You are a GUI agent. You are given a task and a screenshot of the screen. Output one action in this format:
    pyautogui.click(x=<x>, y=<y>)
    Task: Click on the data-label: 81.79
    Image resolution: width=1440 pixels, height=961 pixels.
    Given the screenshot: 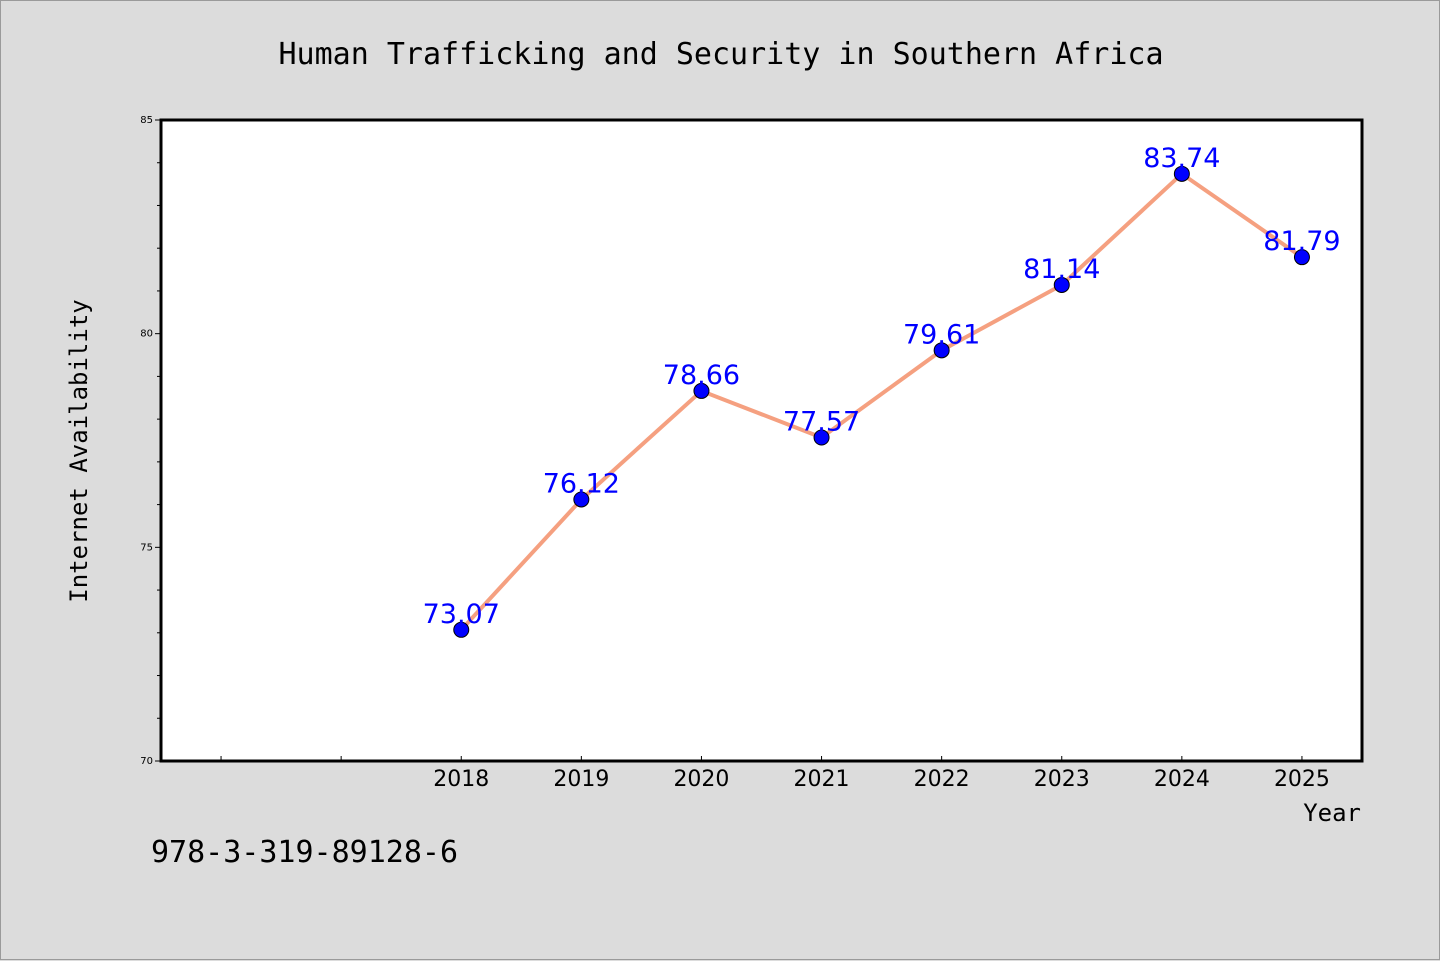 What is the action you would take?
    pyautogui.click(x=1301, y=241)
    